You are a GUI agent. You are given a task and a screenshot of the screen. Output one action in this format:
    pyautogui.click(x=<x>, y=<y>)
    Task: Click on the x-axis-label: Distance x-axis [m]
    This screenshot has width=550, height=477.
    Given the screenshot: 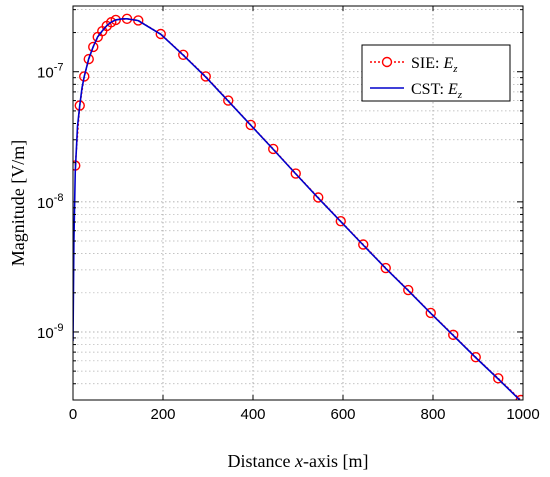 What is the action you would take?
    pyautogui.click(x=298, y=461)
    